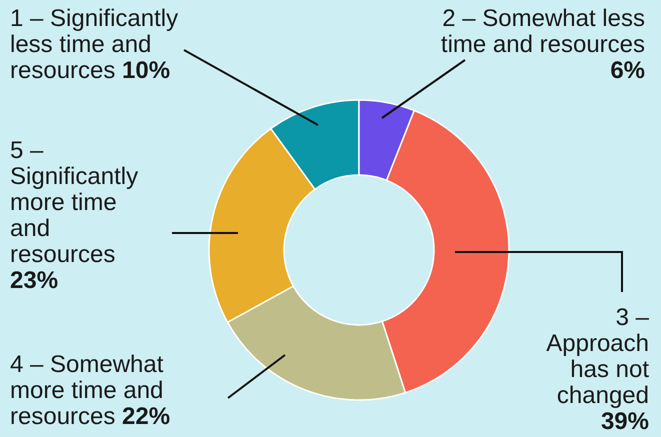 This screenshot has width=661, height=437. I want to click on data-label: 23%, so click(34, 280).